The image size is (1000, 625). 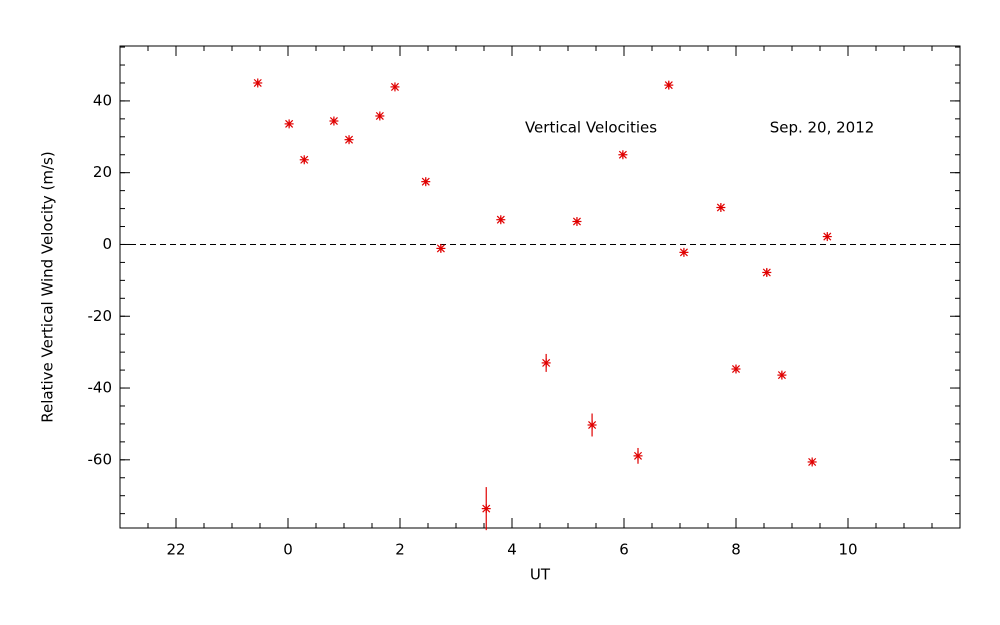 I want to click on x-tick-label: 6, so click(x=624, y=550).